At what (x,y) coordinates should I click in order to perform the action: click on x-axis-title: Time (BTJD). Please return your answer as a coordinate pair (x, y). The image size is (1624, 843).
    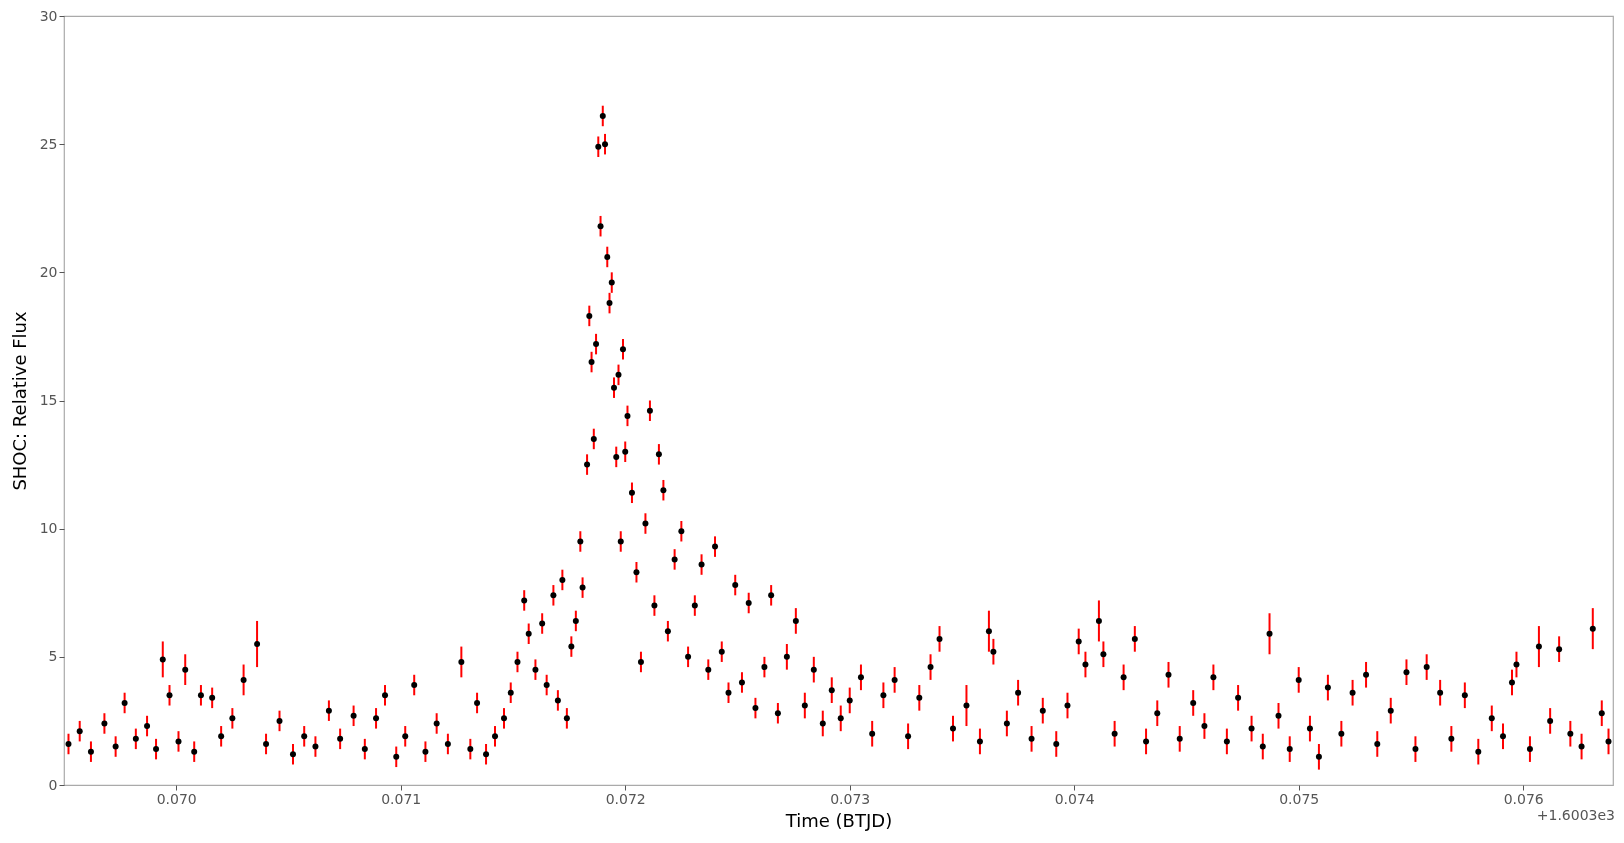
    Looking at the image, I should click on (838, 820).